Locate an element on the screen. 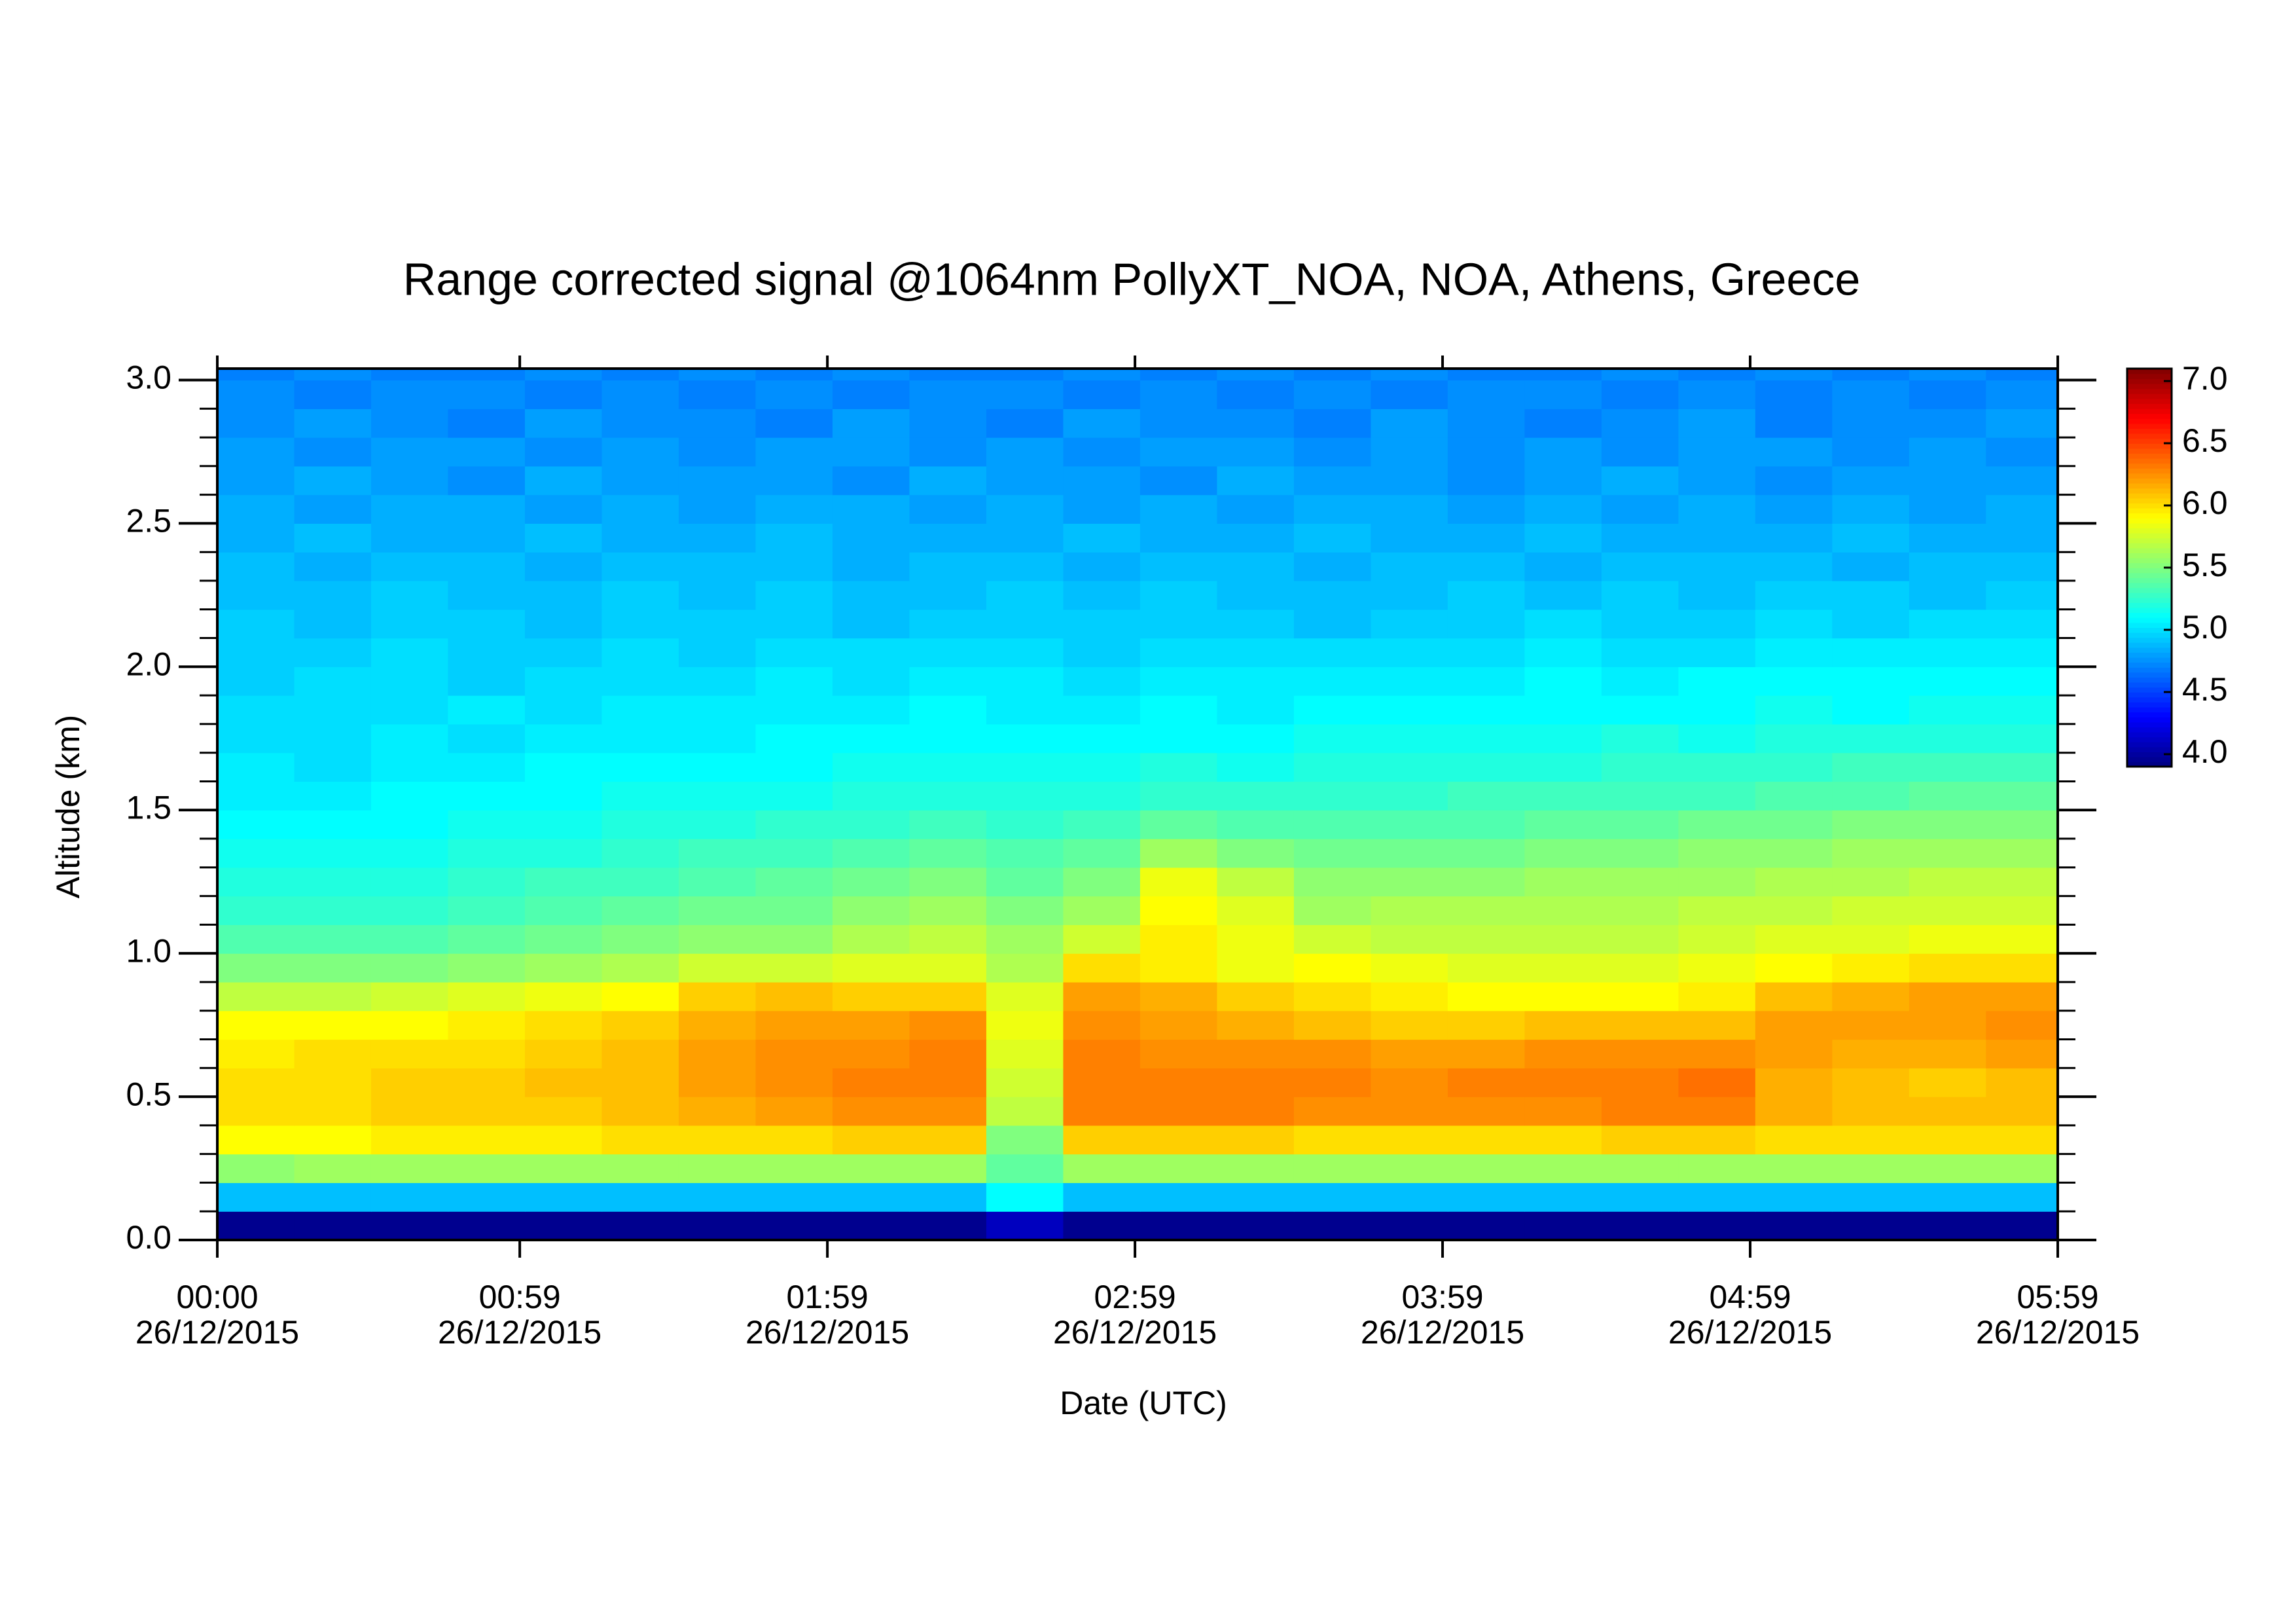 Image resolution: width=2296 pixels, height=1623 pixels. y-tick-label: 2.0 is located at coordinates (148, 664).